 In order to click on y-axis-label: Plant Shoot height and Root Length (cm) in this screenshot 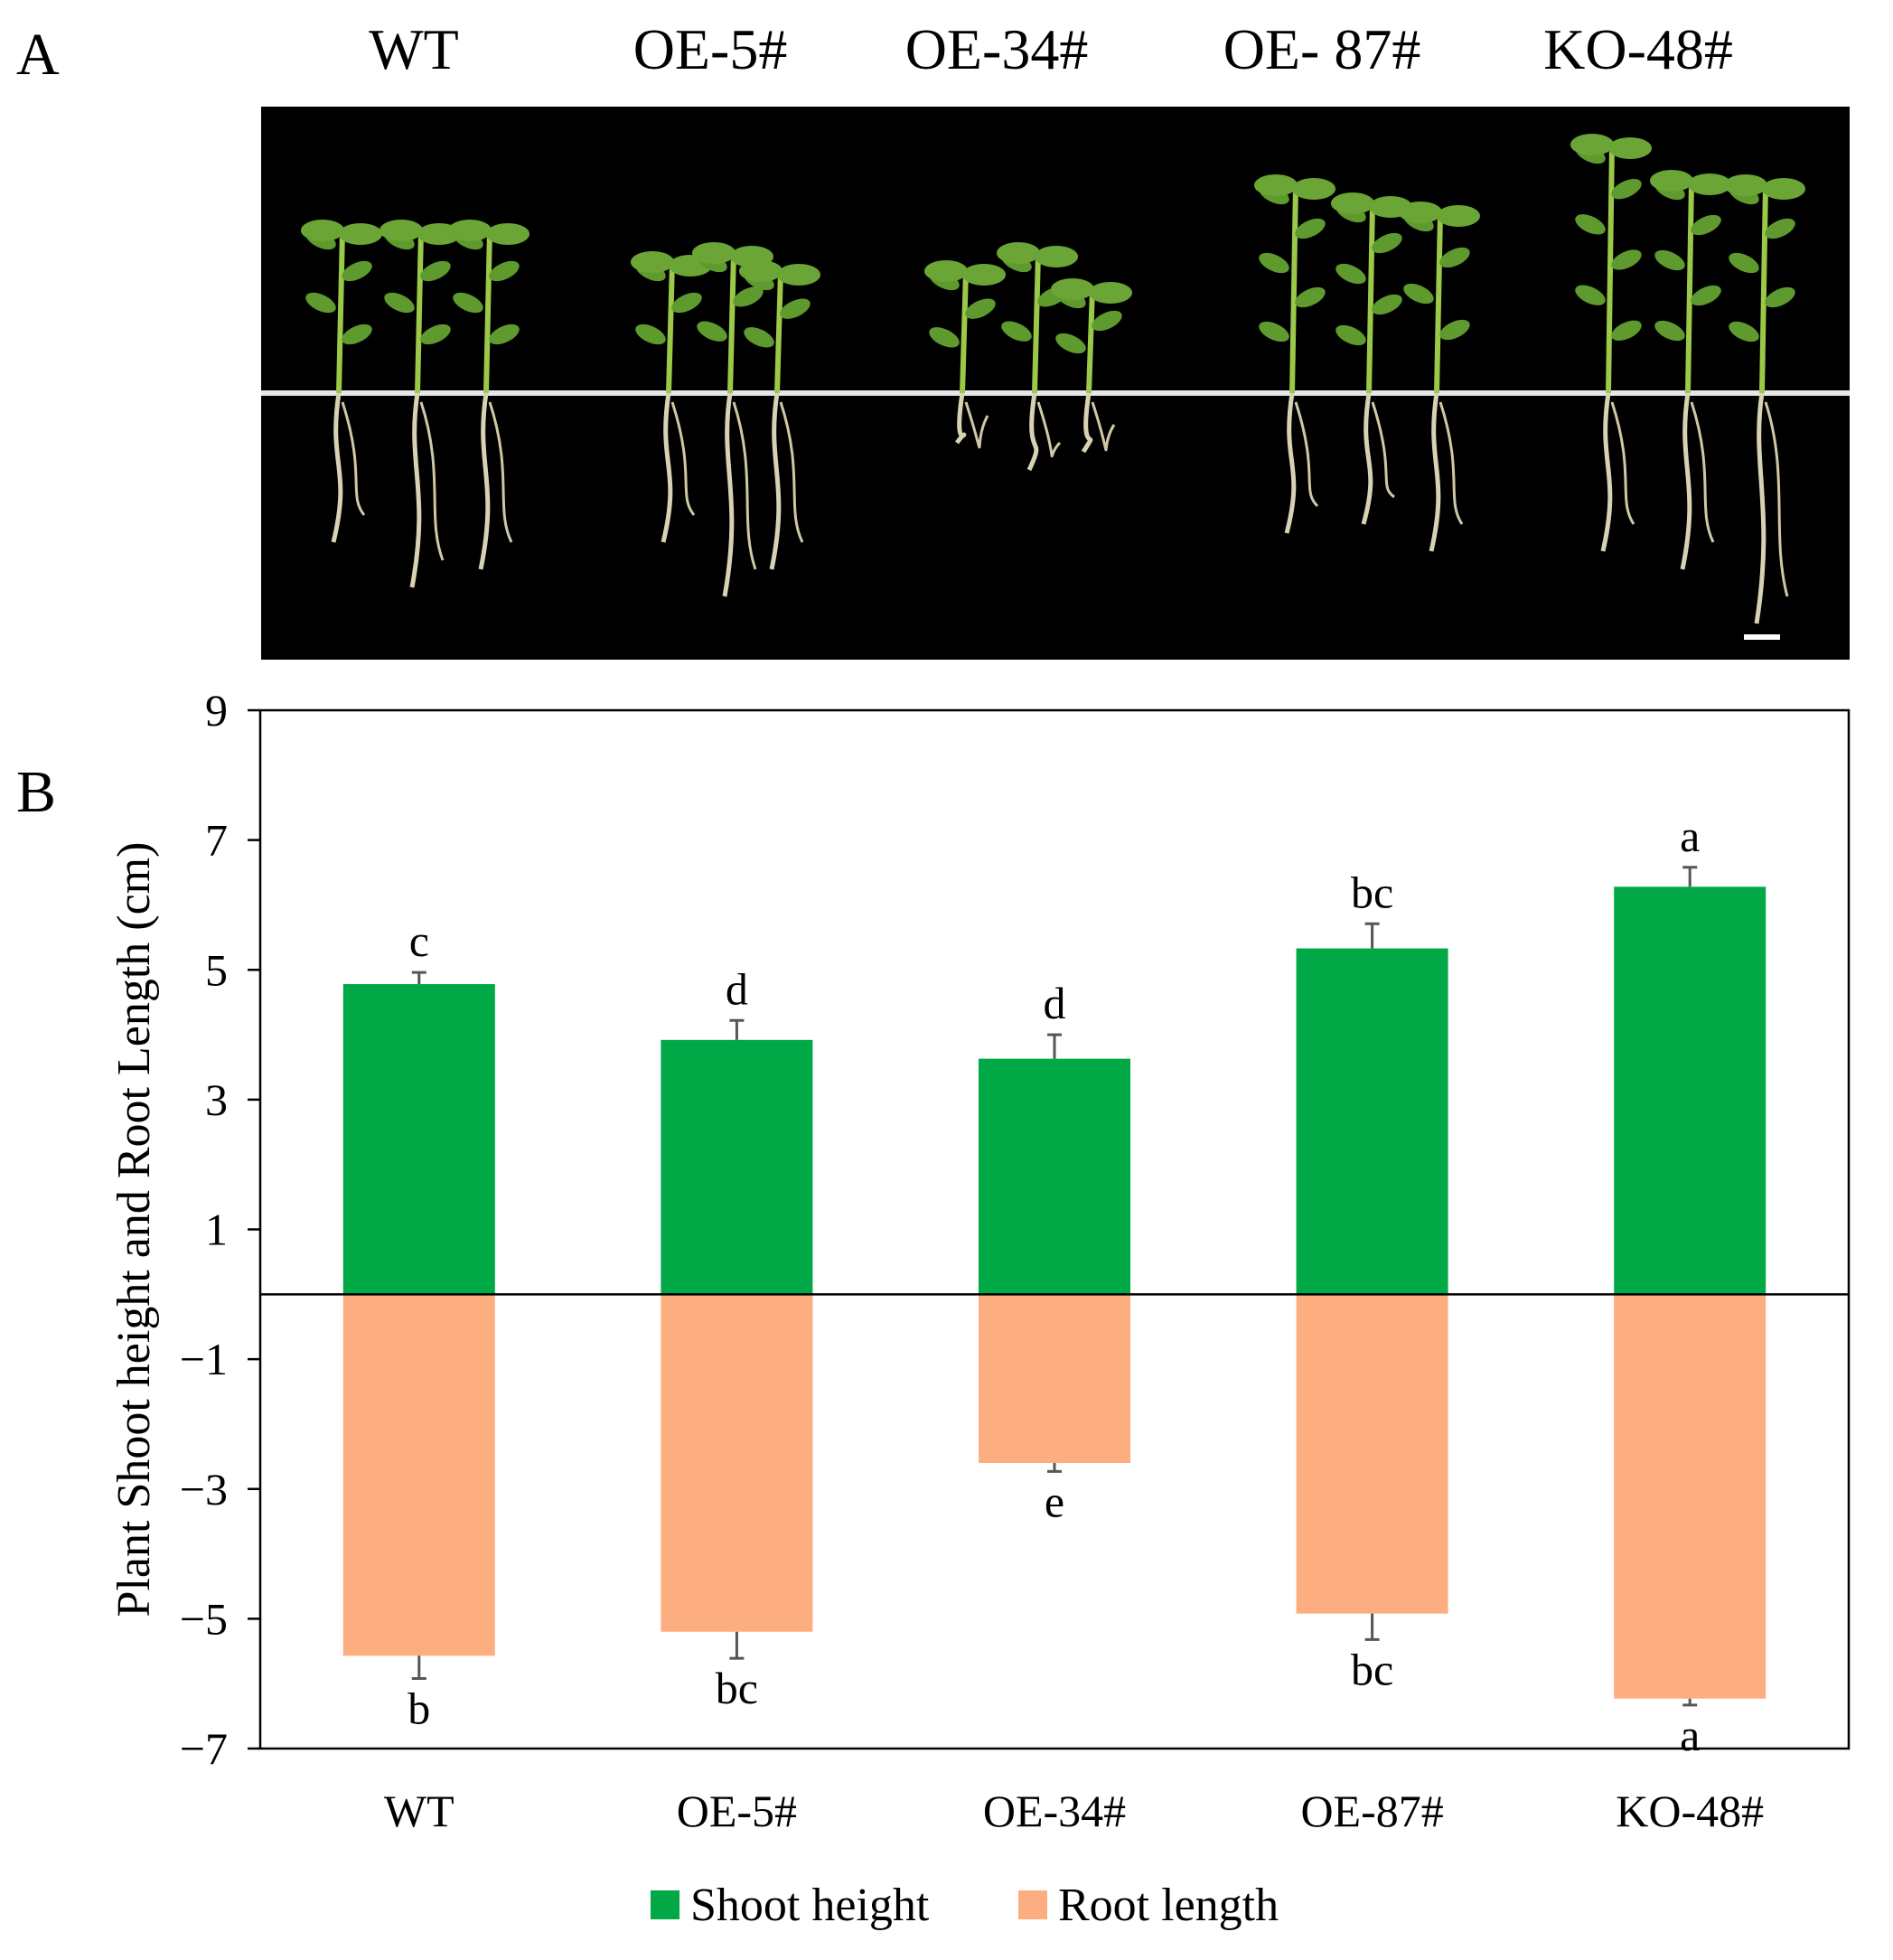, I will do `click(134, 1230)`.